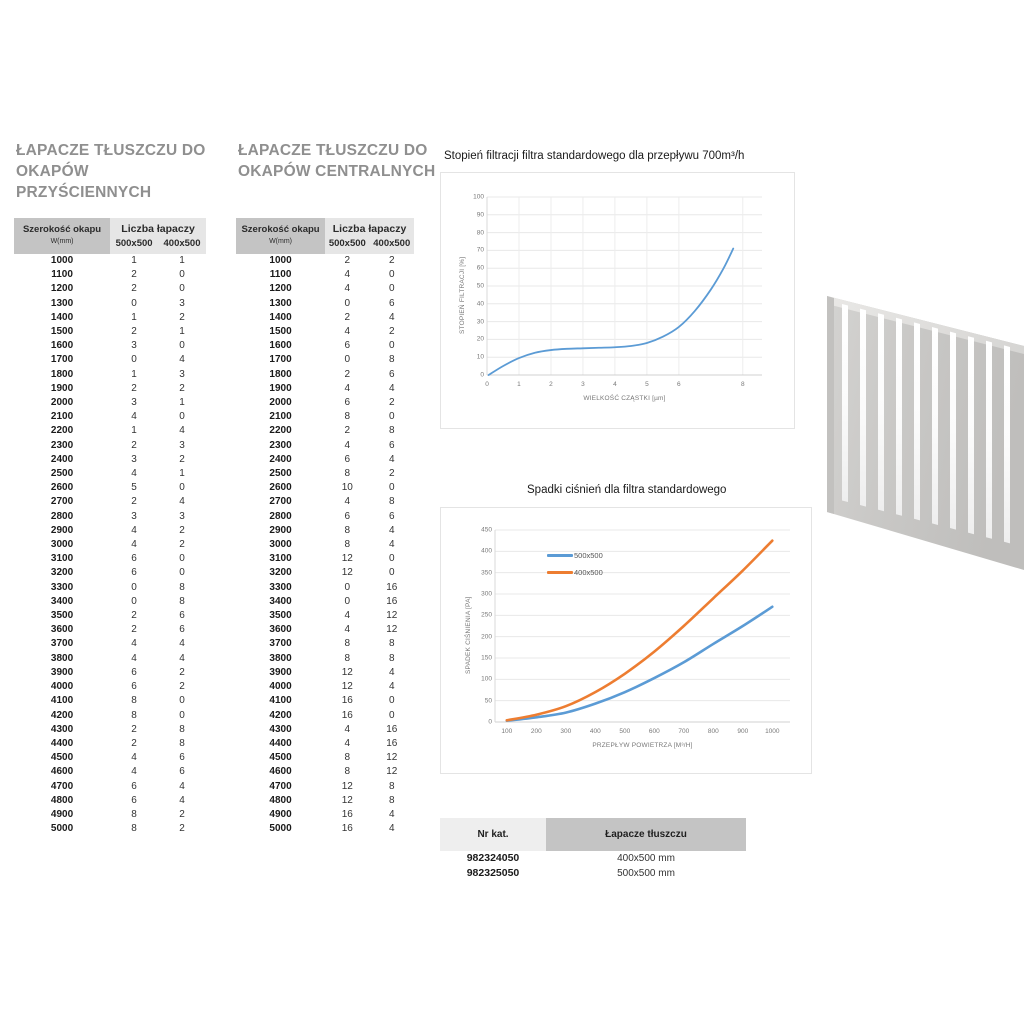 The width and height of the screenshot is (1024, 1024). I want to click on cell-hood-width: 4000, so click(280, 687).